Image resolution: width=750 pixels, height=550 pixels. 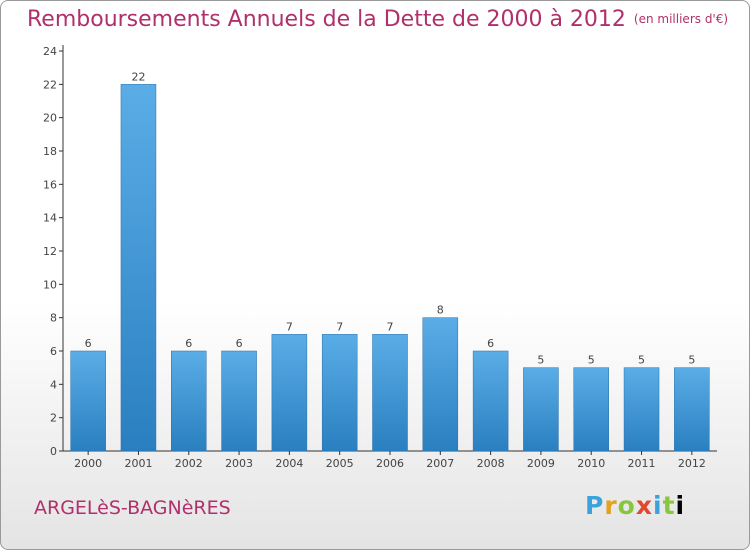 I want to click on y-tick-label: 12, so click(x=50, y=251).